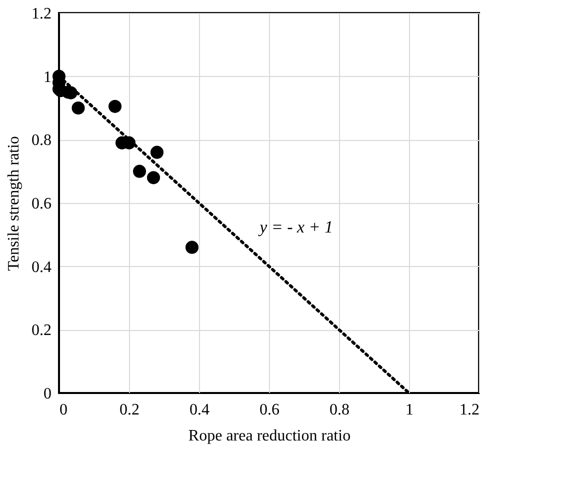 This screenshot has width=563, height=504. I want to click on y-tick-label: 0, so click(48, 394).